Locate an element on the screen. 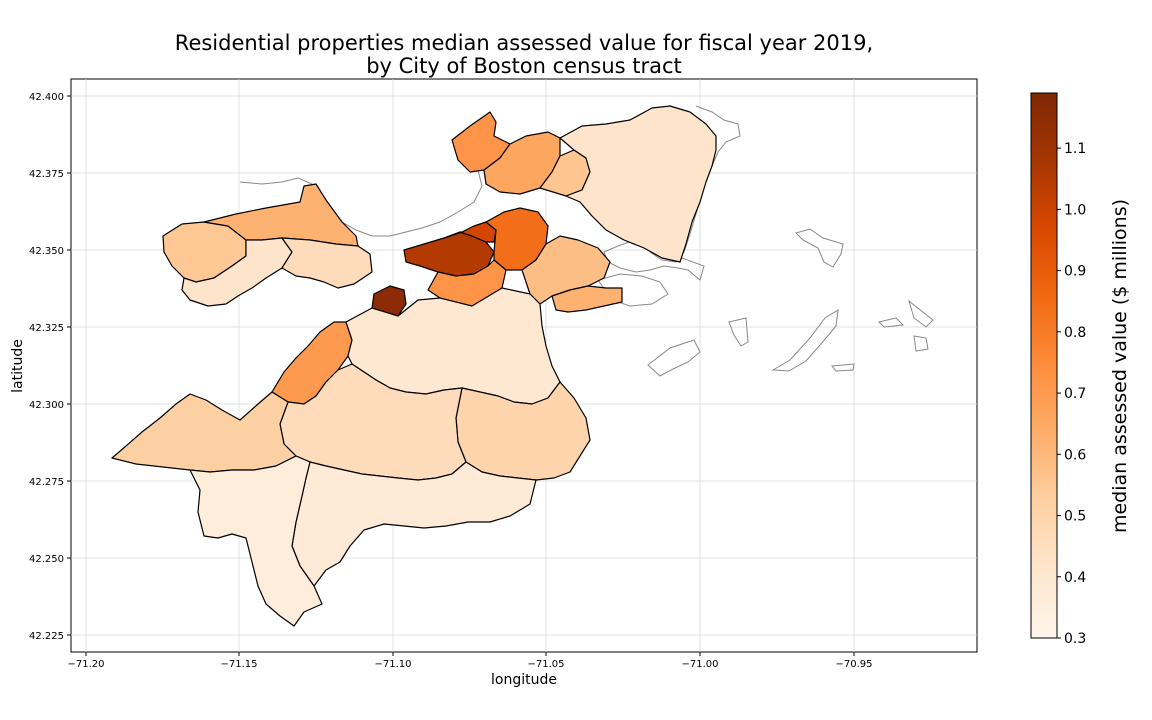 The image size is (1152, 720). y-tick-label: 42.325 is located at coordinates (46, 328).